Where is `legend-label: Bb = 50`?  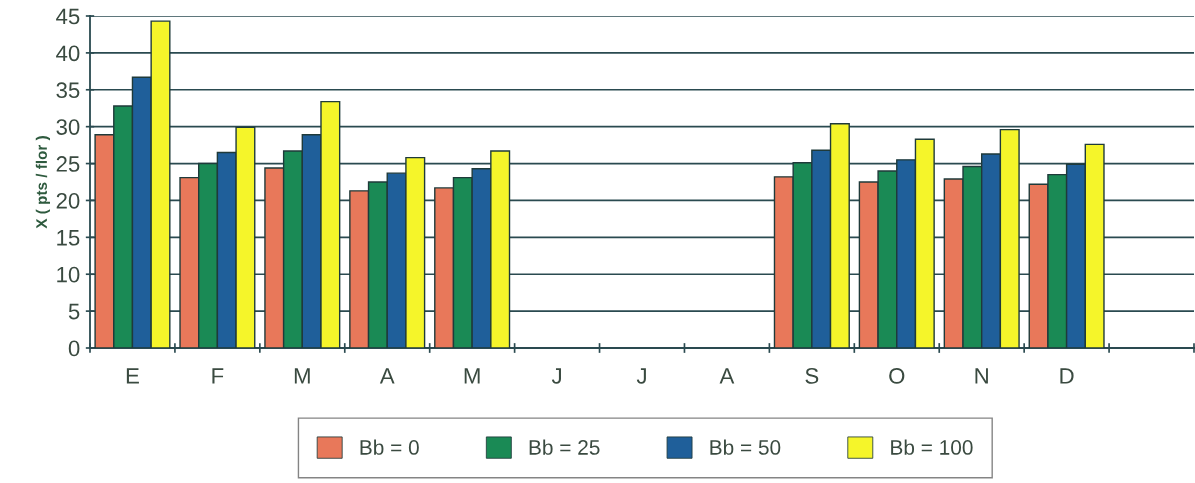
legend-label: Bb = 50 is located at coordinates (745, 447).